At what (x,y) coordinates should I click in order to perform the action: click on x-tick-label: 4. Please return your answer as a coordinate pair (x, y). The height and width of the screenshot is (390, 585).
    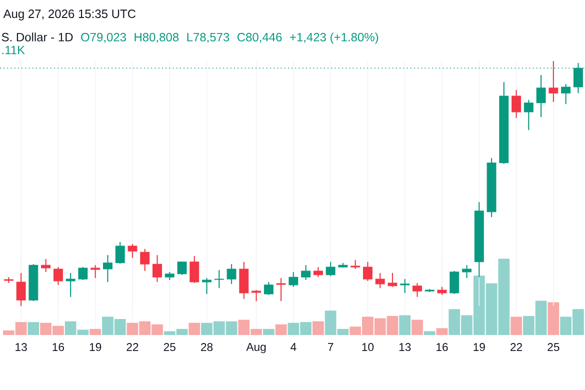
    Looking at the image, I should click on (293, 347).